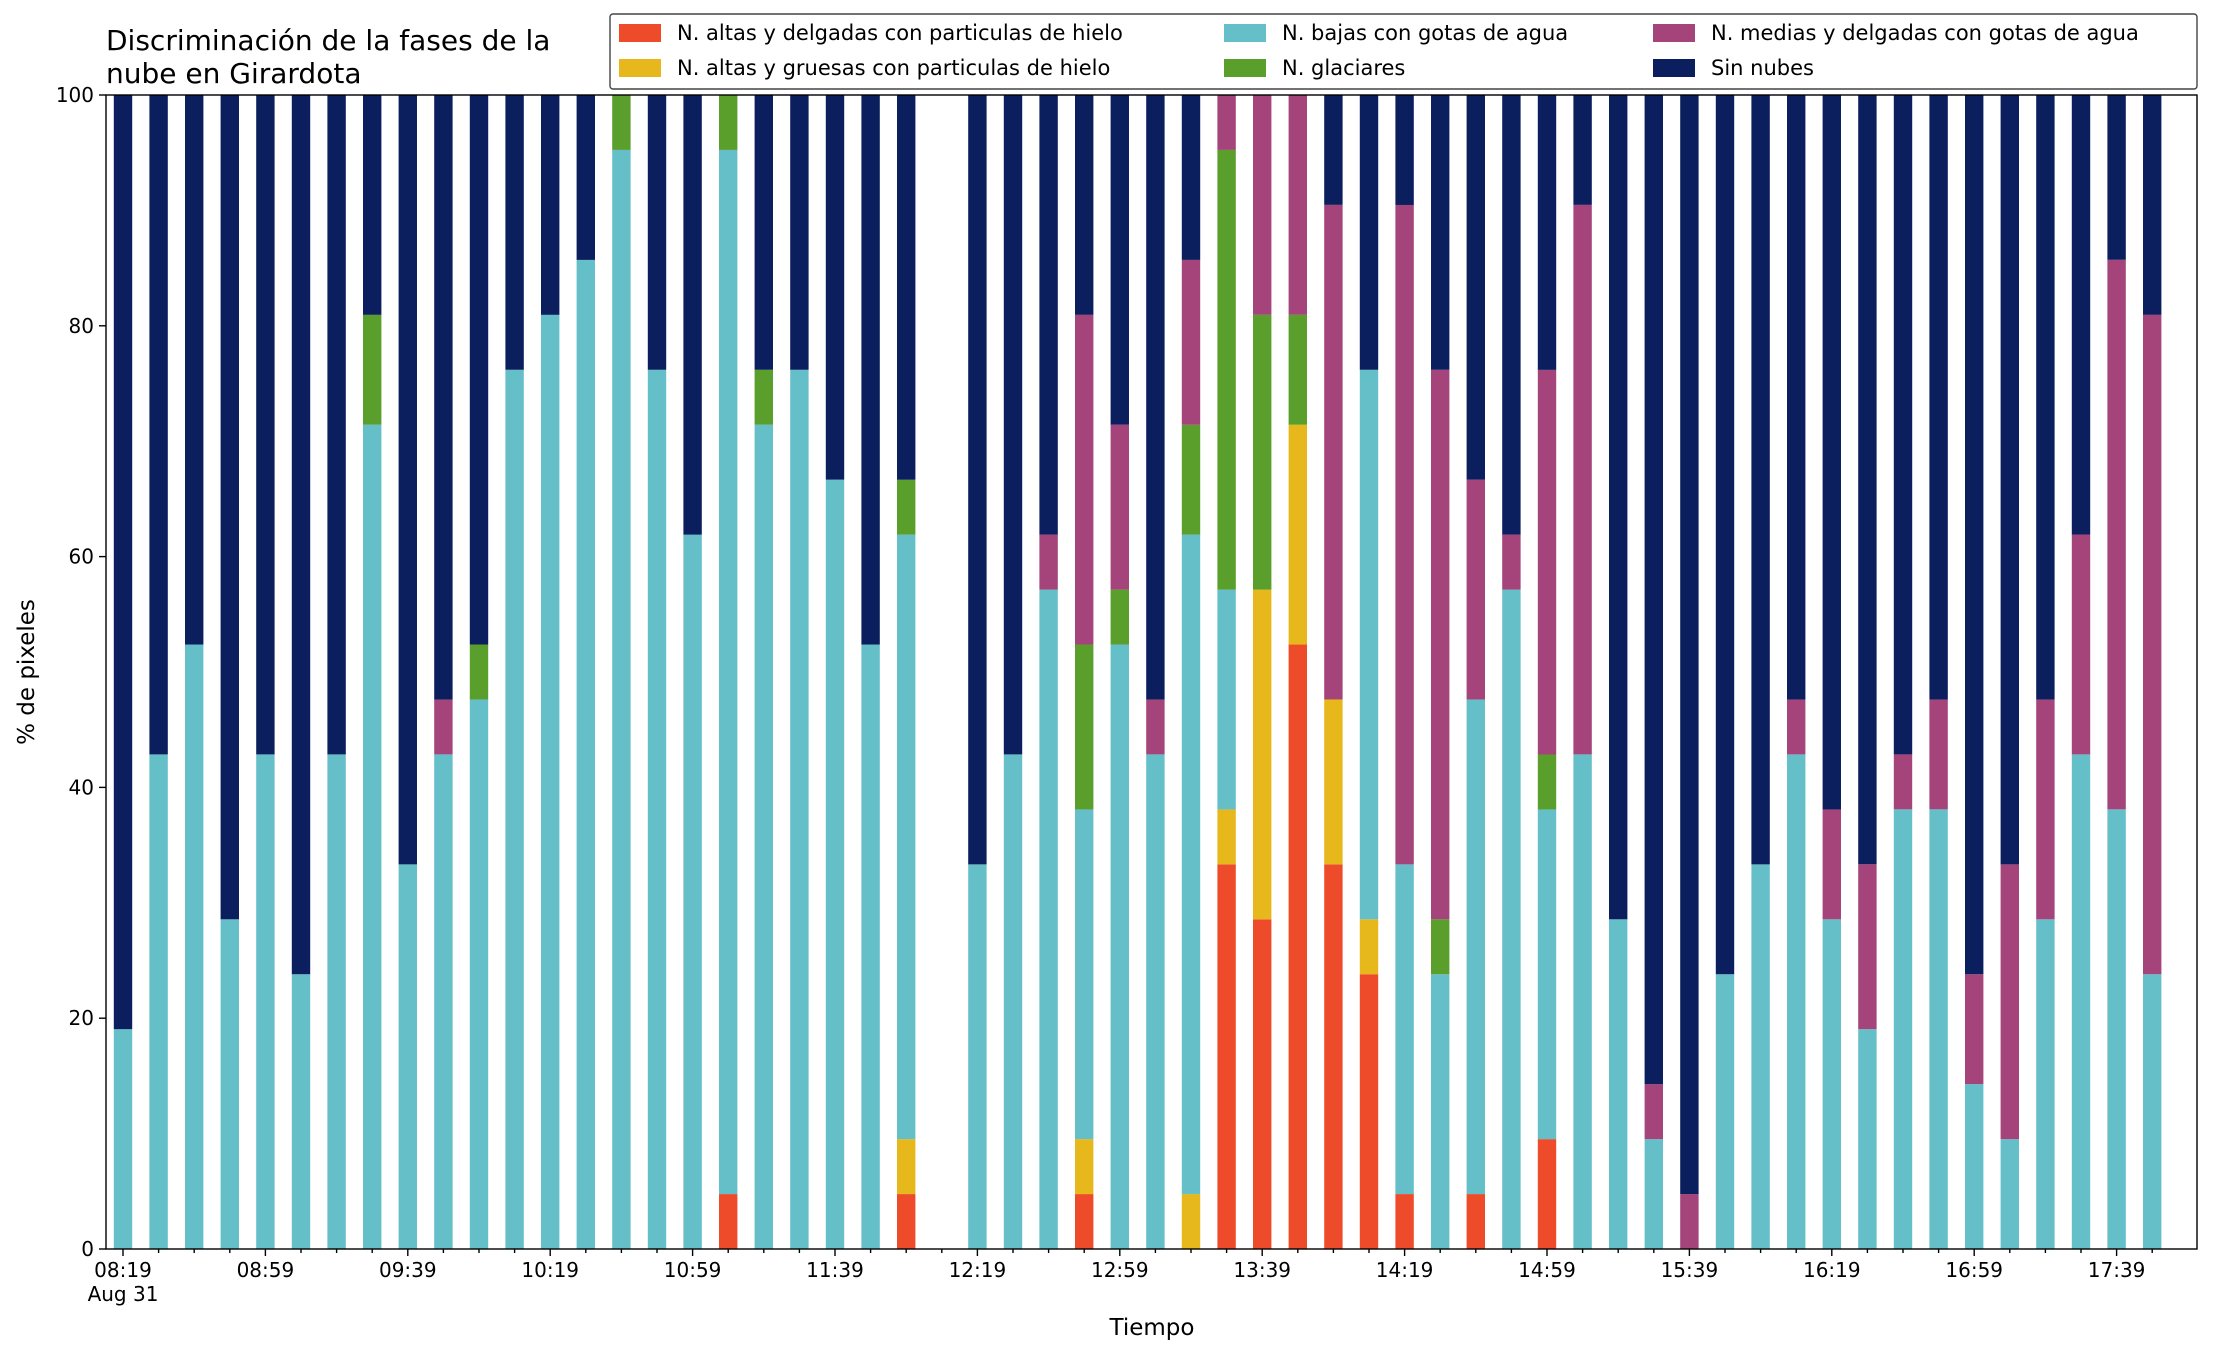 The height and width of the screenshot is (1355, 2216). Describe the element at coordinates (1343, 68) in the screenshot. I see `legend-label: N. glaciares` at that location.